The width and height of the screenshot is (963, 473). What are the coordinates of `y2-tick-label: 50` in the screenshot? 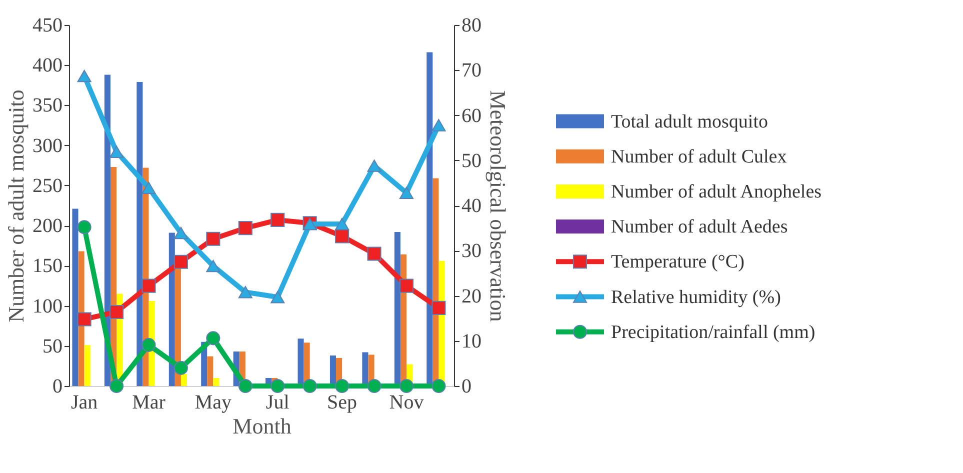 It's located at (472, 161).